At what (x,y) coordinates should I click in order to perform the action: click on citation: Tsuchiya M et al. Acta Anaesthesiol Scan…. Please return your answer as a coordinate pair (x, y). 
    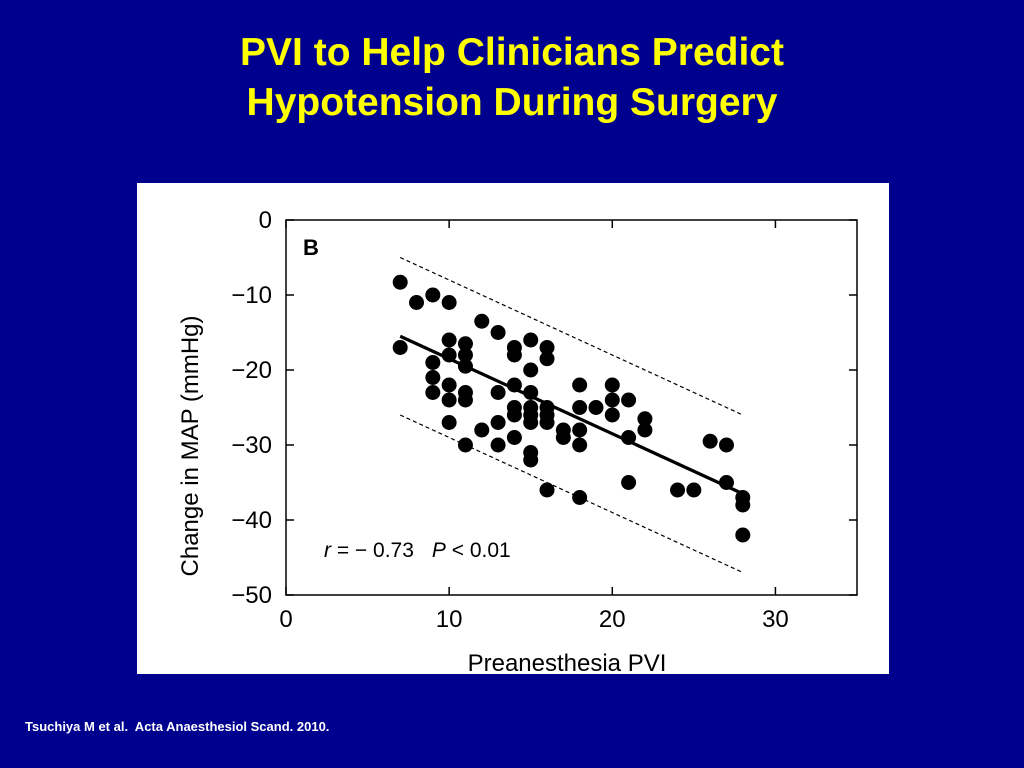
    Looking at the image, I should click on (177, 726).